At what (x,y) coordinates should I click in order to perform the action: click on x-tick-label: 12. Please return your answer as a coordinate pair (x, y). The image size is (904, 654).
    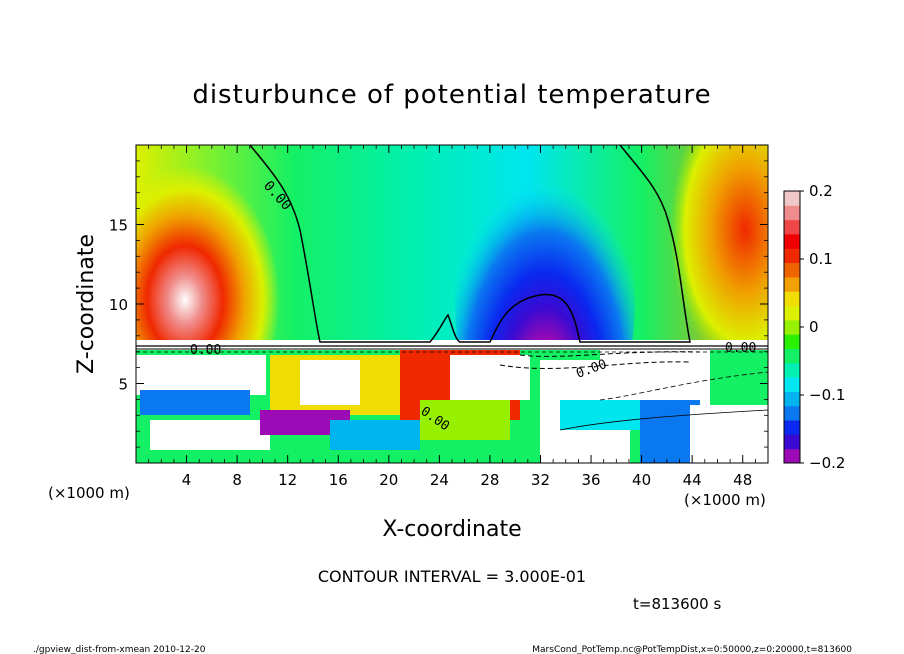
    Looking at the image, I should click on (287, 480).